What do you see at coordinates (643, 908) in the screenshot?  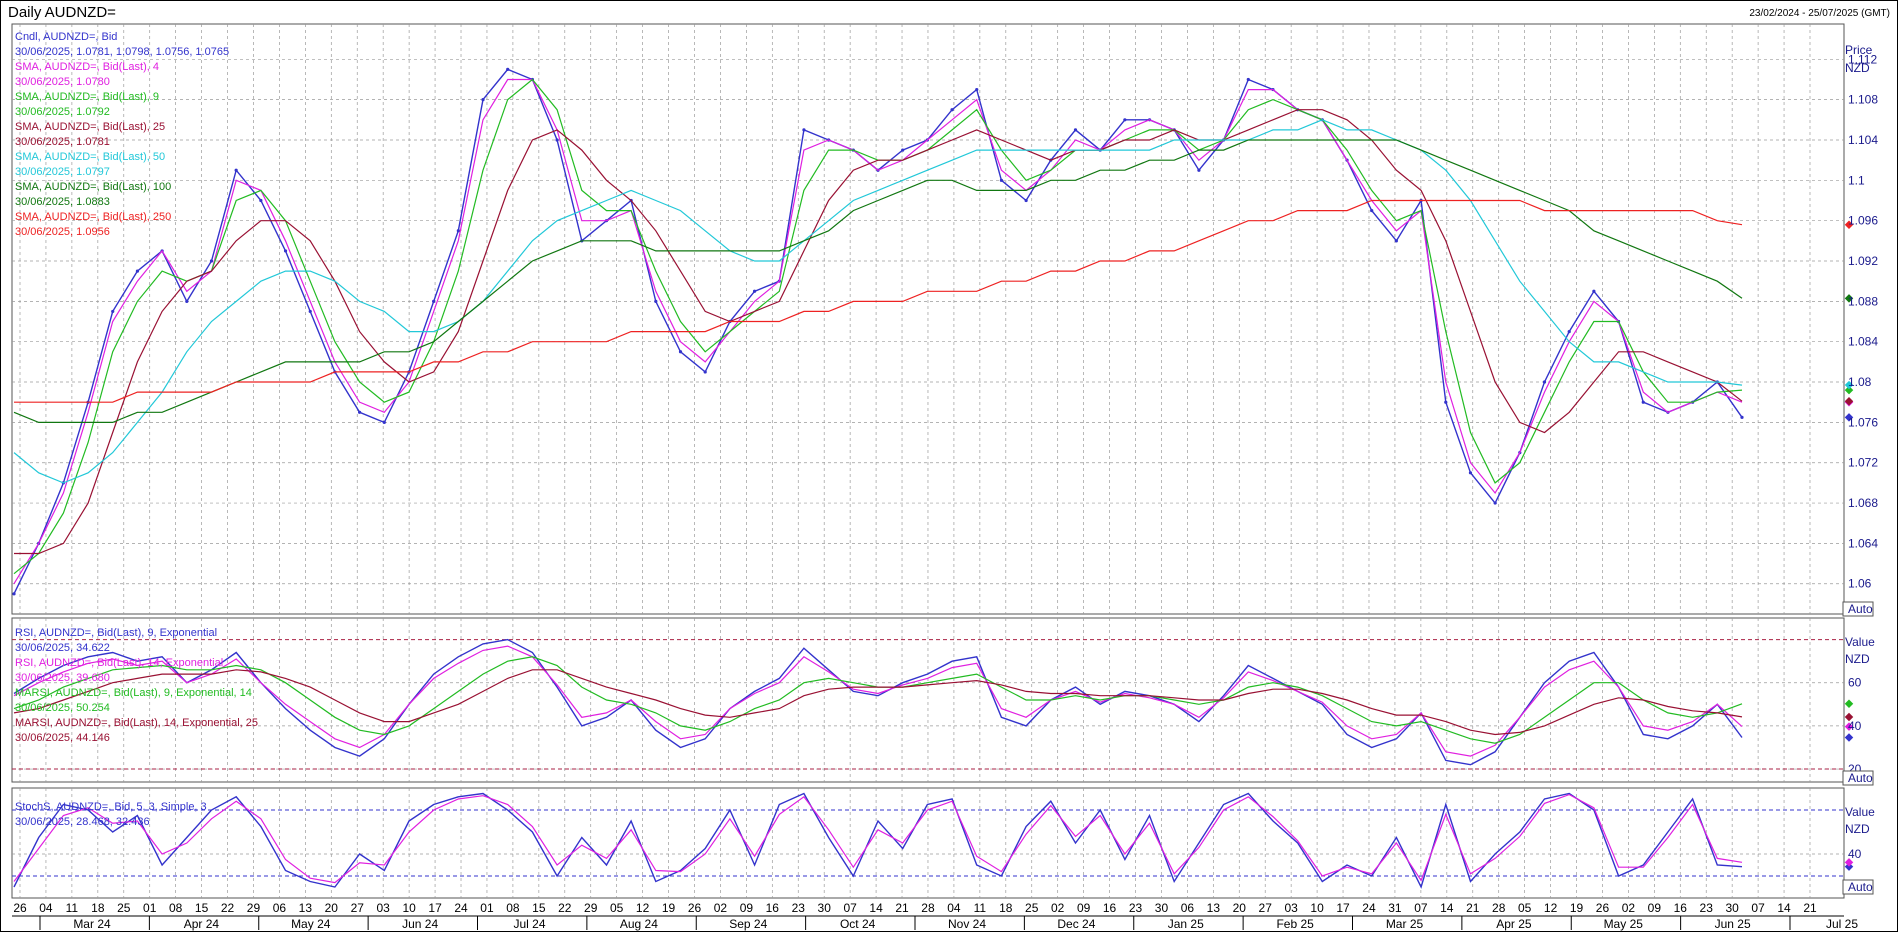 I see `x-tick-label: 12` at bounding box center [643, 908].